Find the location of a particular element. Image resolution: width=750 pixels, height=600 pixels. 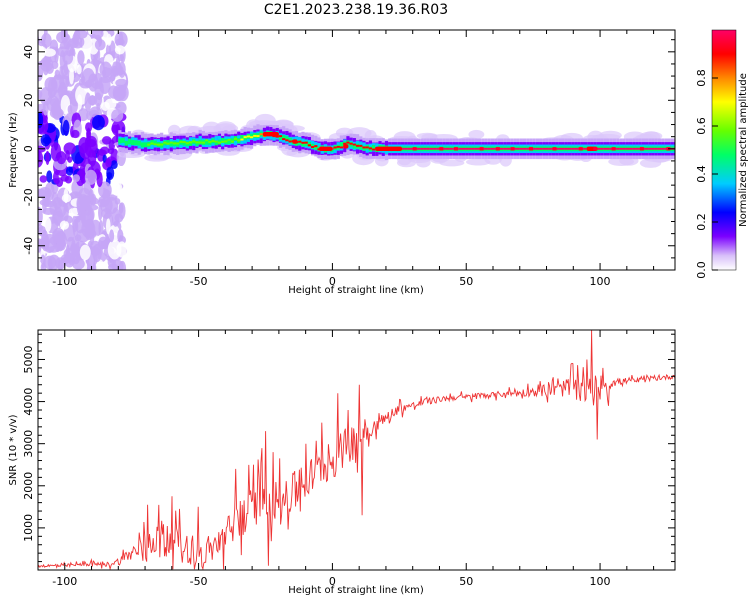

spectrogram-y-tick-label: 20 is located at coordinates (28, 100).